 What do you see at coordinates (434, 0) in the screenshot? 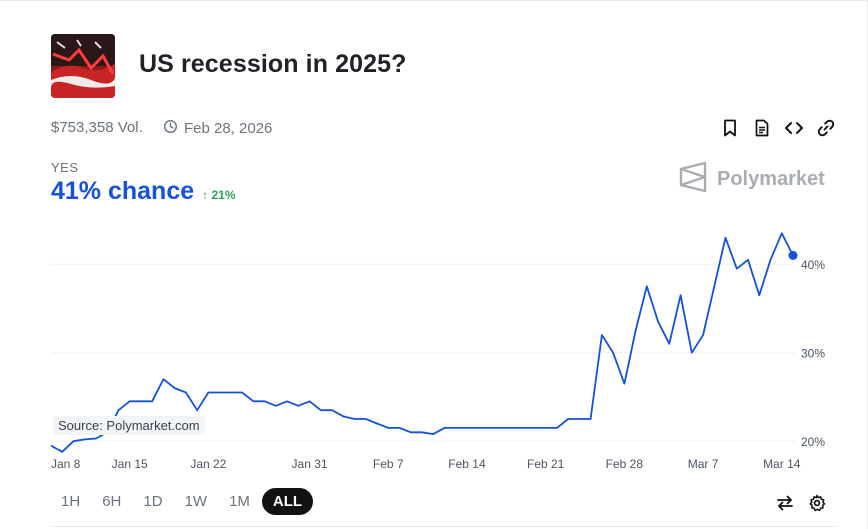
I see `top-divider` at bounding box center [434, 0].